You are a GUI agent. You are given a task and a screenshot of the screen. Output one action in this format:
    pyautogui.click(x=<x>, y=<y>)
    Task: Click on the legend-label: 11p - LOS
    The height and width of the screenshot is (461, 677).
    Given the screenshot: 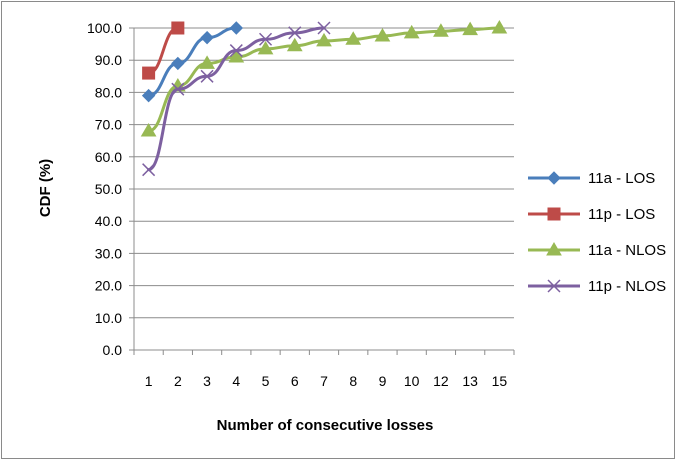 What is the action you would take?
    pyautogui.click(x=621, y=214)
    